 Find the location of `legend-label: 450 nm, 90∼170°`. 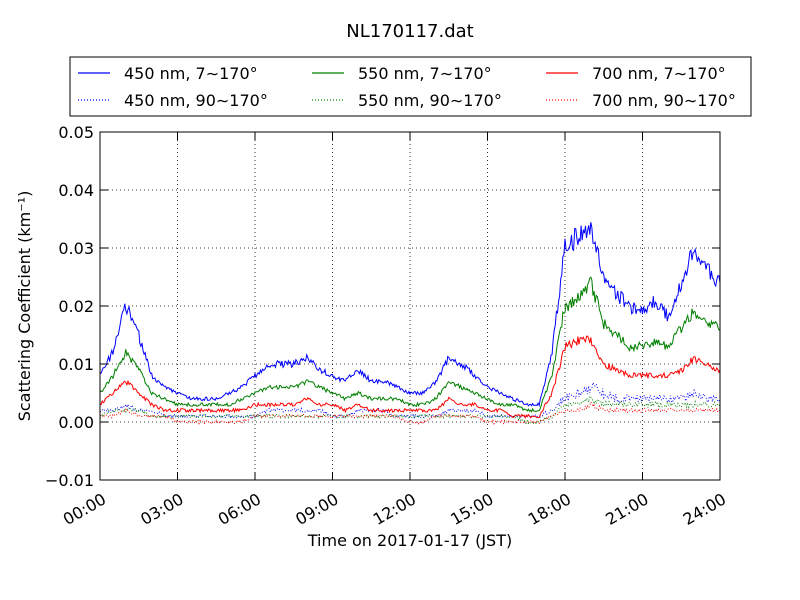

legend-label: 450 nm, 90∼170° is located at coordinates (196, 100).